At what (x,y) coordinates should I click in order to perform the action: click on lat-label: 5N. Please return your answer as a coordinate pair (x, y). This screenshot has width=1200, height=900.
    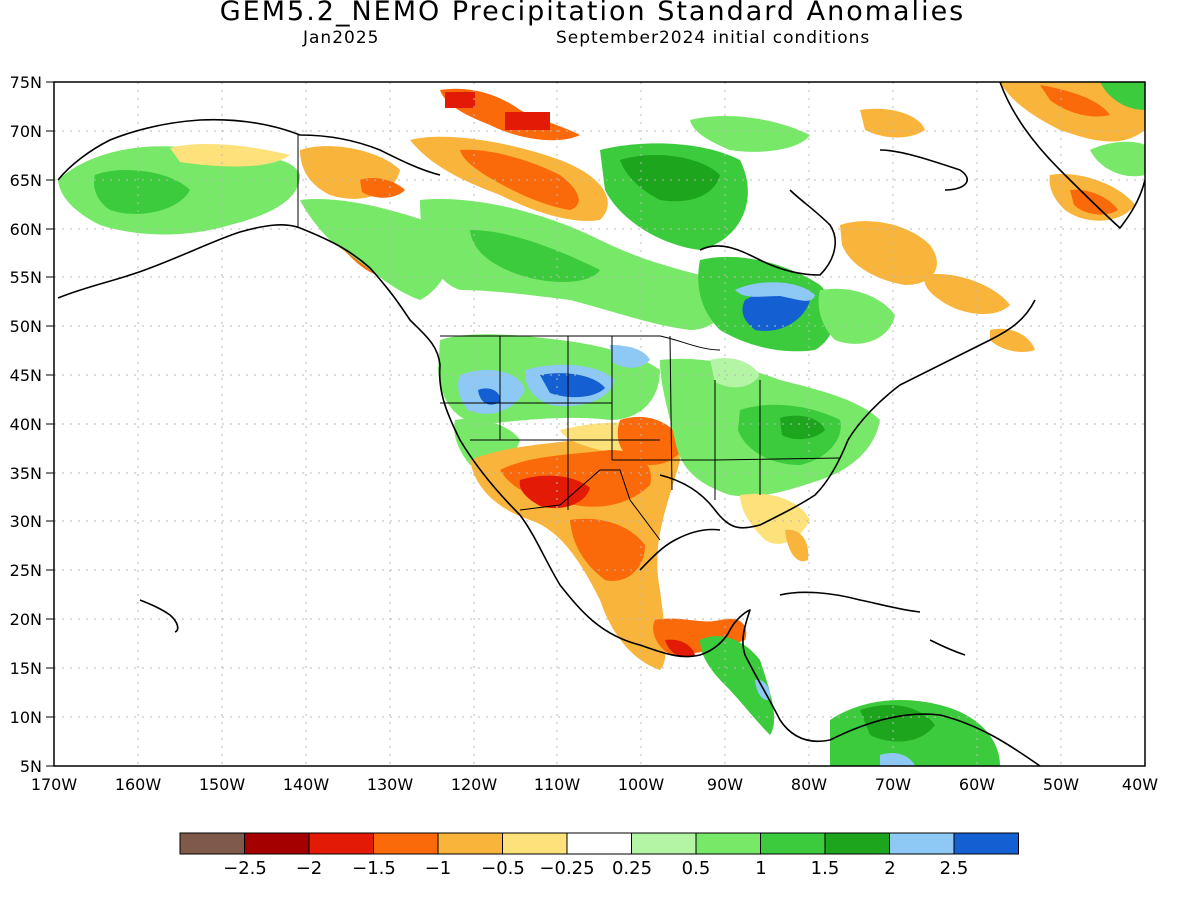
    Looking at the image, I should click on (31, 766).